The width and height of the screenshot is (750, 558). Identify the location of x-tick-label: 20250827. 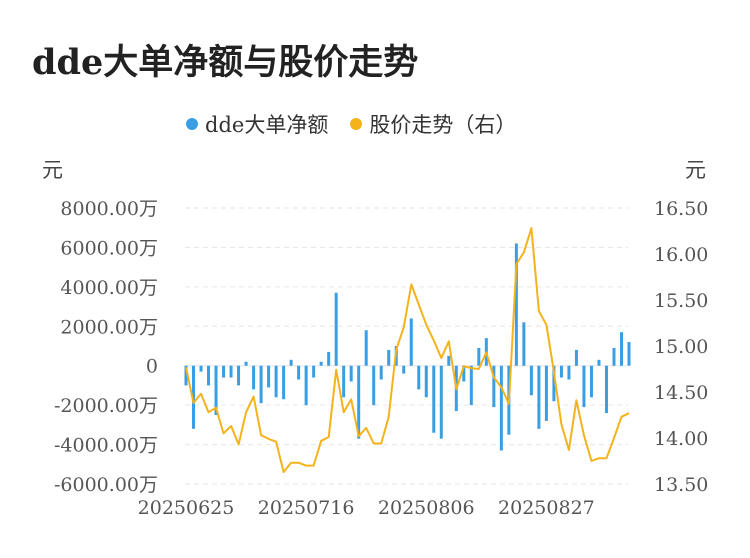
(546, 508).